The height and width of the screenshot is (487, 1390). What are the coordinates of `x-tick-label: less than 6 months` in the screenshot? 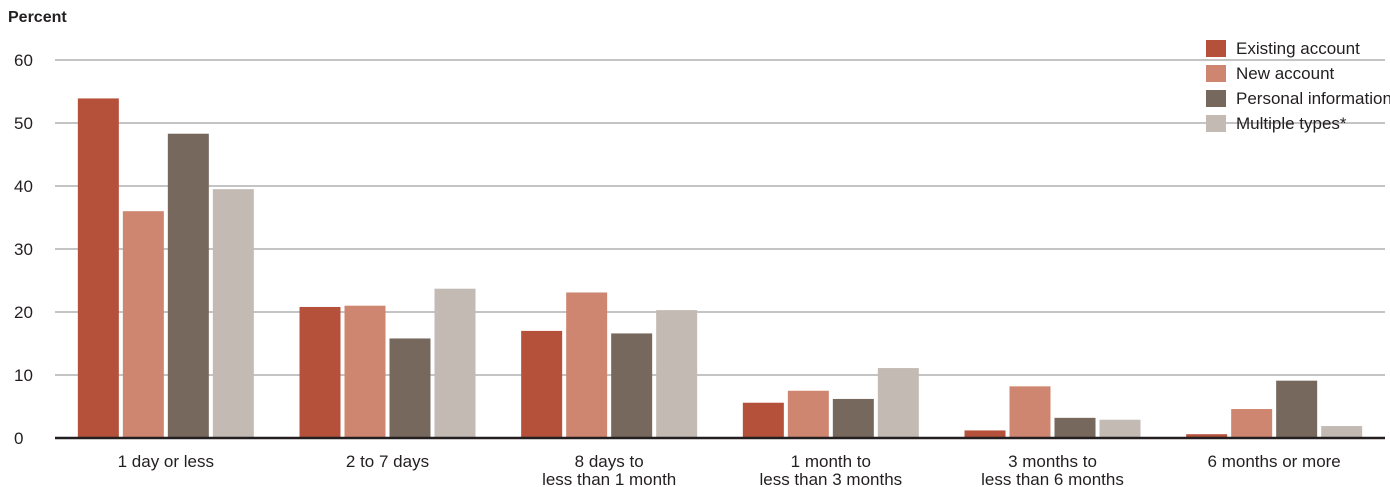 It's located at (1052, 478).